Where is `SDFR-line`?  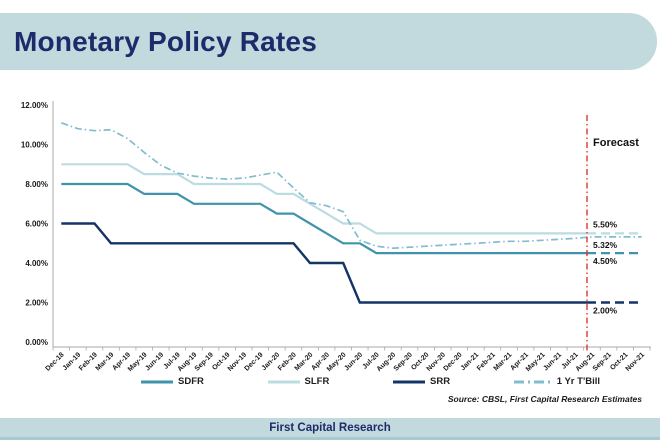
SDFR-line is located at coordinates (324, 218).